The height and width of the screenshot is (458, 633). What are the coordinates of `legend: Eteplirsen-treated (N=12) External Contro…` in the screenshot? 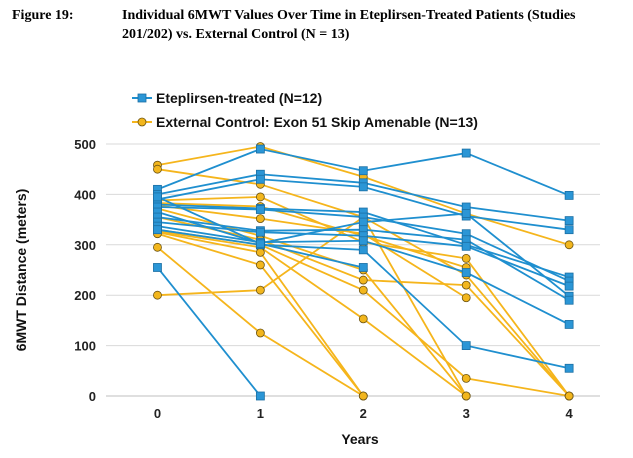 It's located at (305, 110).